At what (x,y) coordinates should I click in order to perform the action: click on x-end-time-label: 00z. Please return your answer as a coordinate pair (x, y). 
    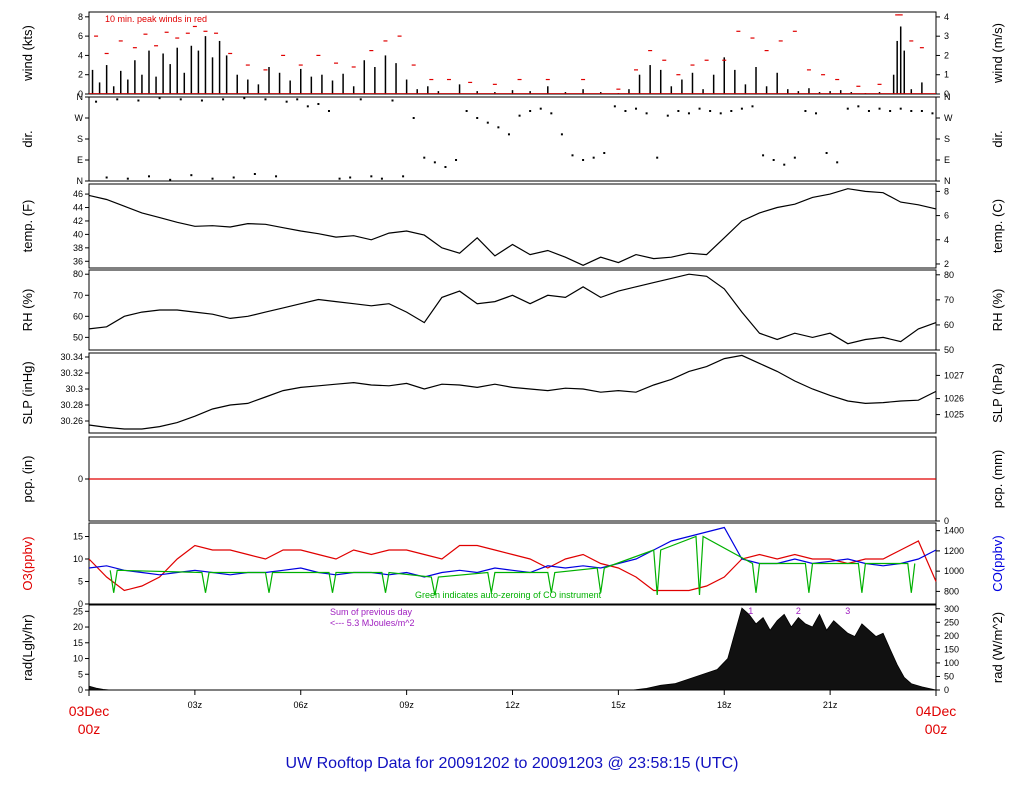
    Looking at the image, I should click on (936, 729).